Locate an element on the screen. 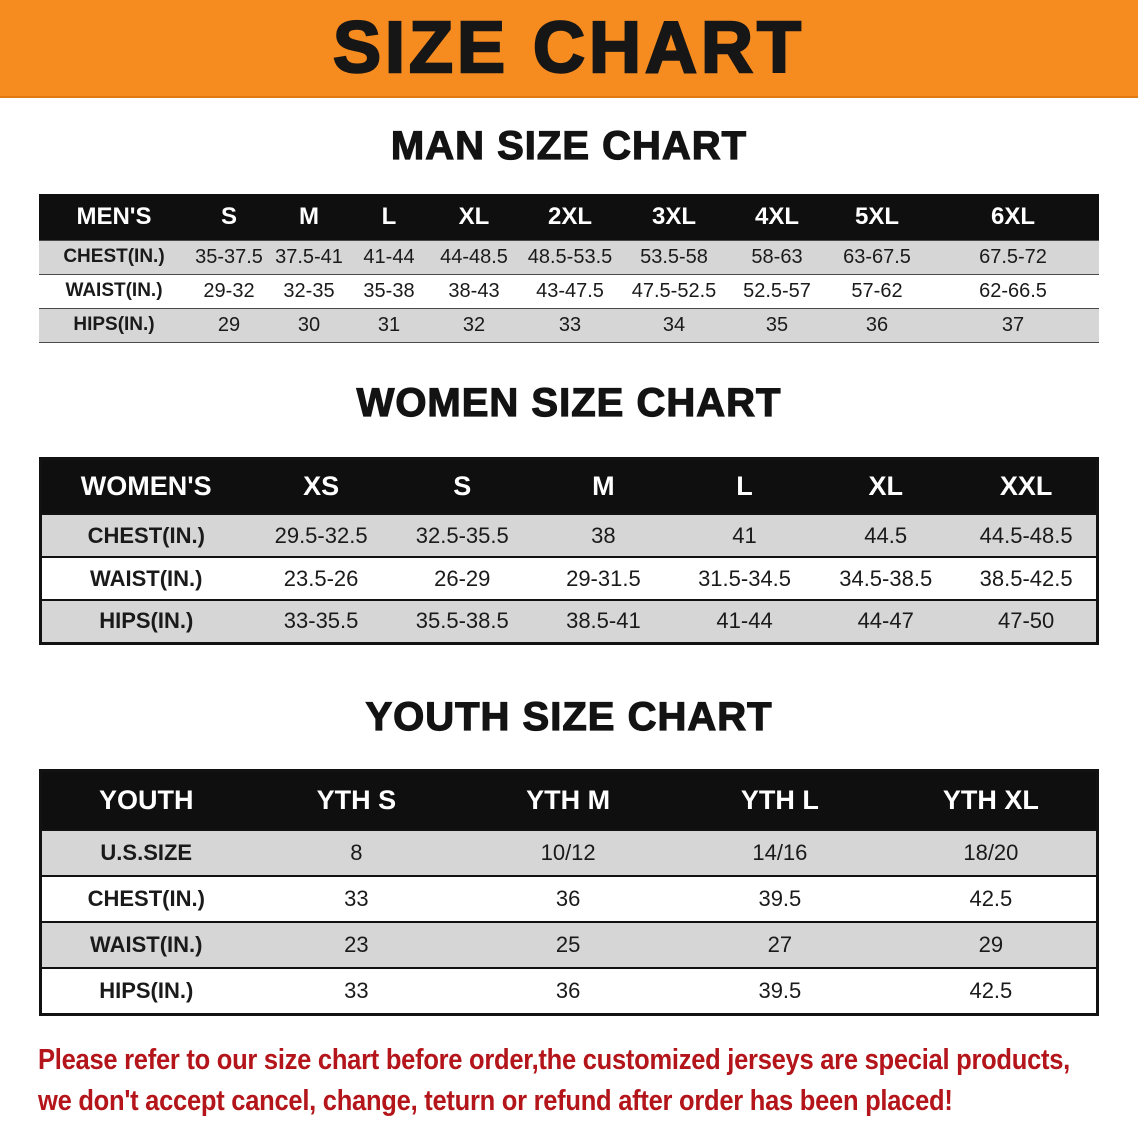 The width and height of the screenshot is (1138, 1132). size-value-cell: 41 is located at coordinates (744, 535).